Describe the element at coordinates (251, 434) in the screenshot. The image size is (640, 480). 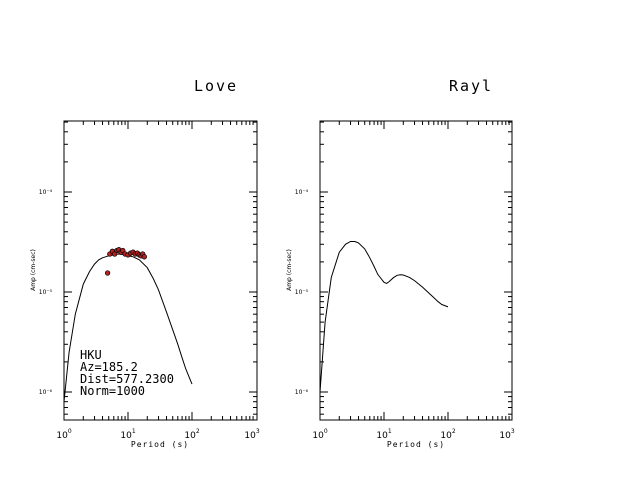
I see `love-xtick-3: 10³` at that location.